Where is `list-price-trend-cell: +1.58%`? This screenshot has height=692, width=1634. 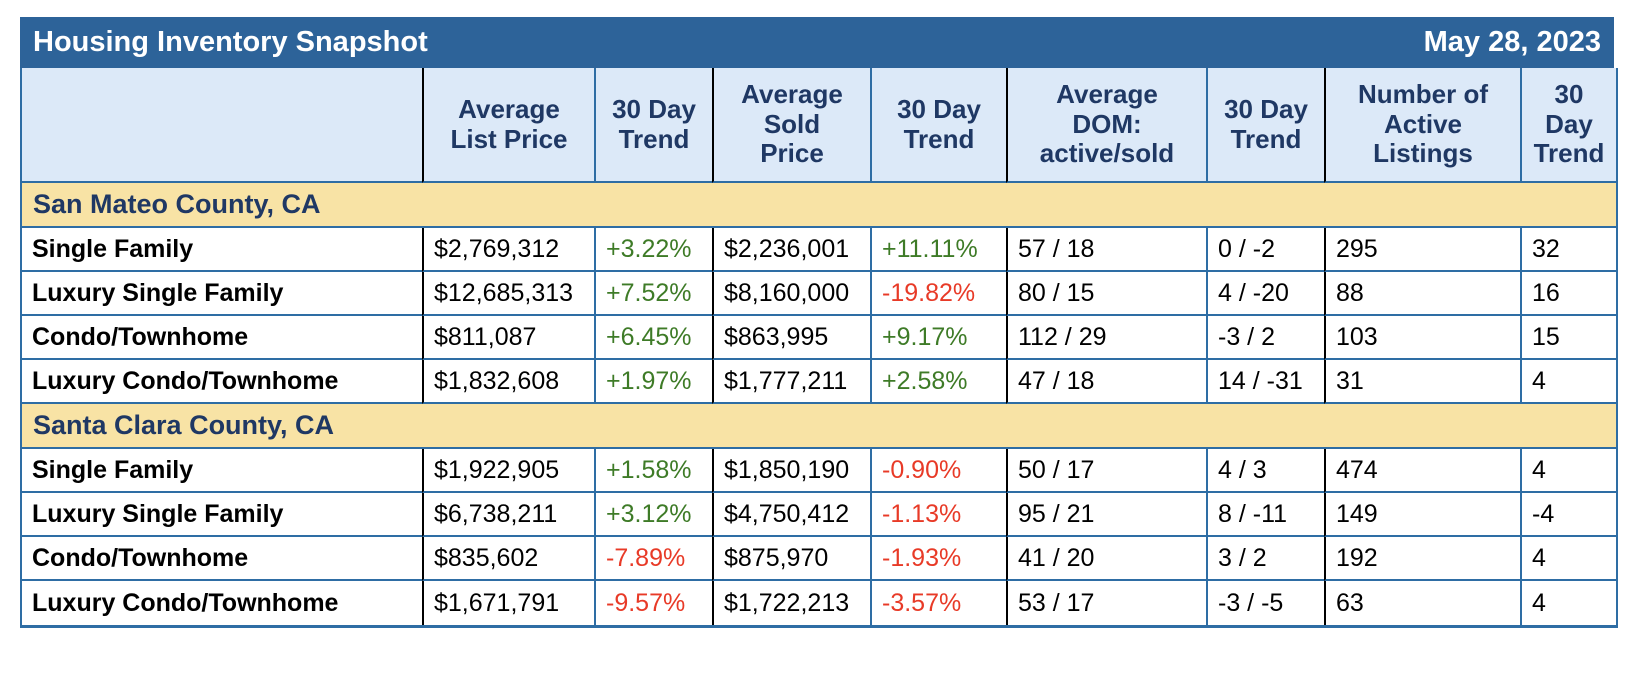 list-price-trend-cell: +1.58% is located at coordinates (653, 471).